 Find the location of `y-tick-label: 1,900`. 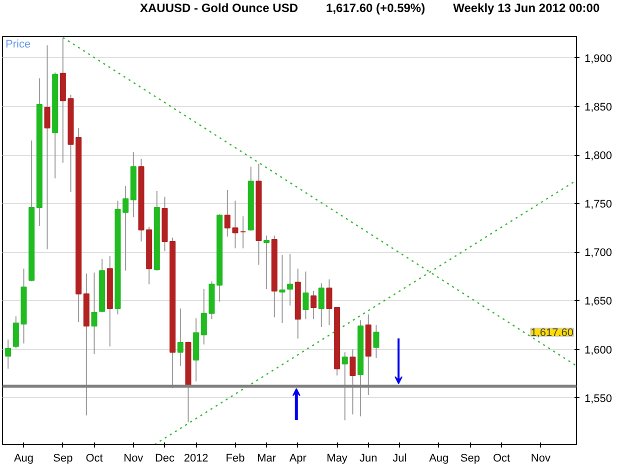

y-tick-label: 1,900 is located at coordinates (598, 58).